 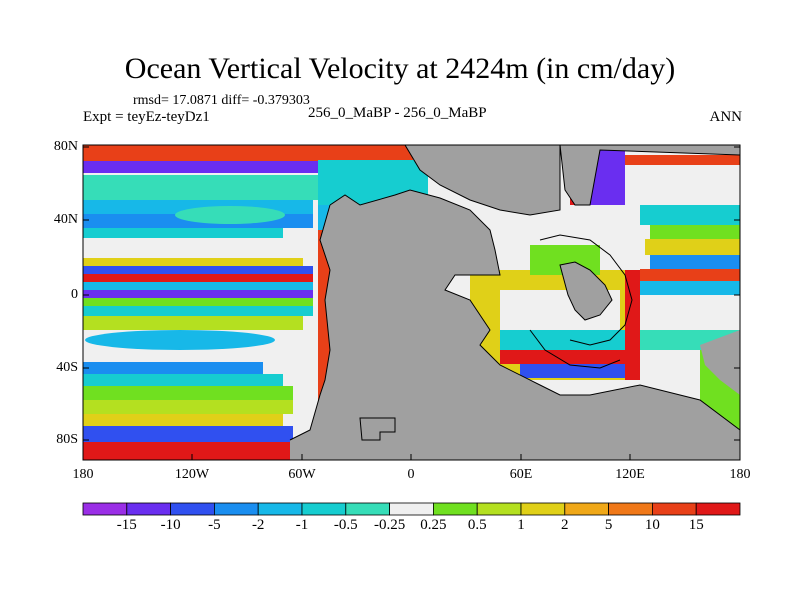 What do you see at coordinates (302, 525) in the screenshot?
I see `colorbar-label: -1` at bounding box center [302, 525].